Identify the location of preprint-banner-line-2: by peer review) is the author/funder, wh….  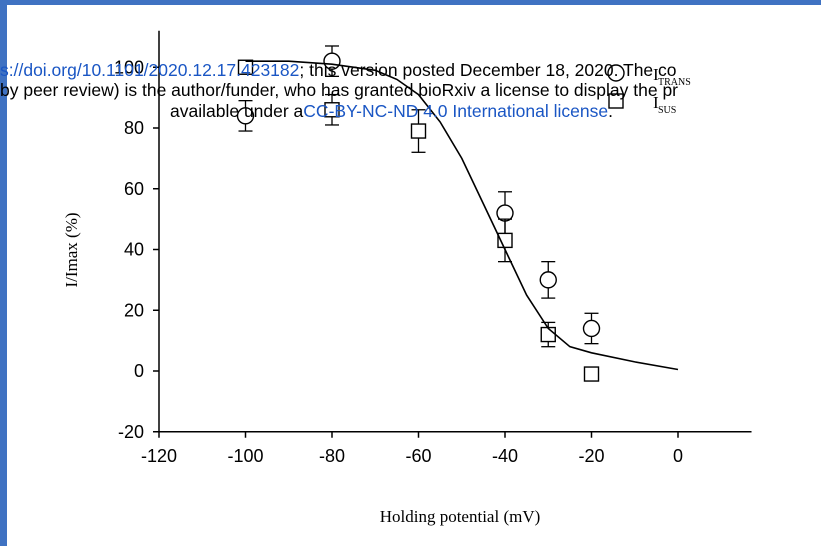
(339, 90).